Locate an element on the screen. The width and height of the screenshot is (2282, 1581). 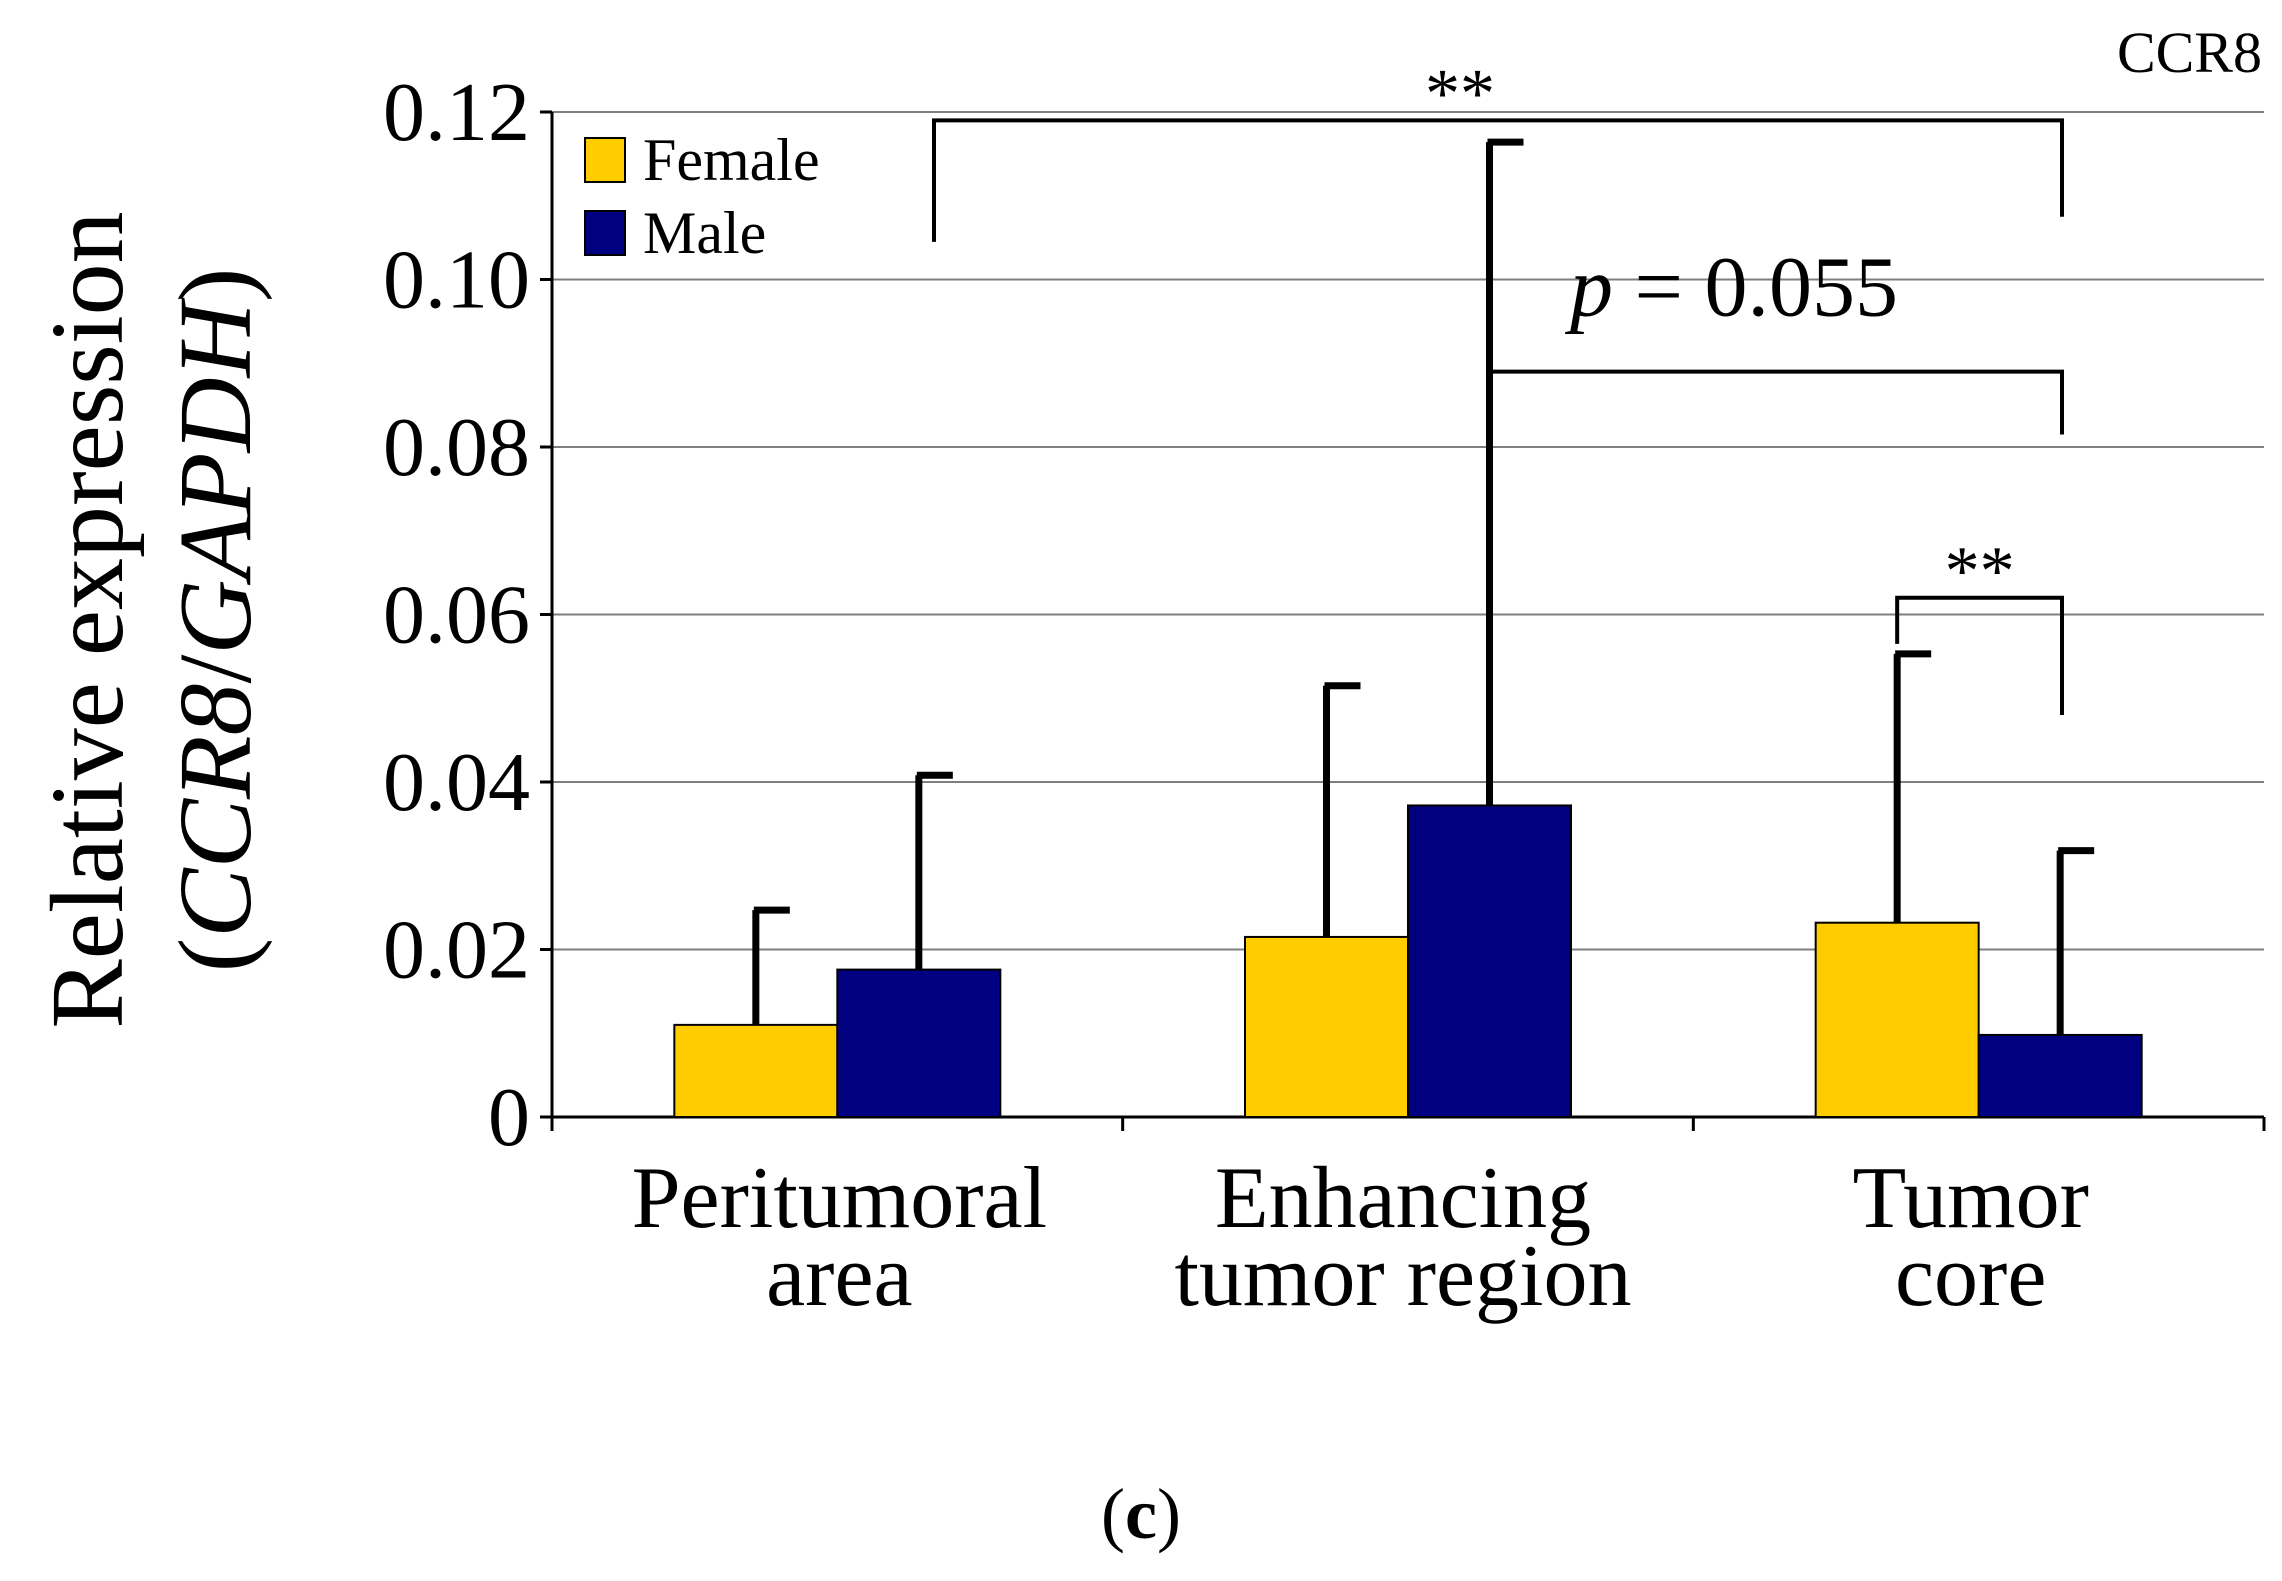
legend-label-female: Female is located at coordinates (731, 160).